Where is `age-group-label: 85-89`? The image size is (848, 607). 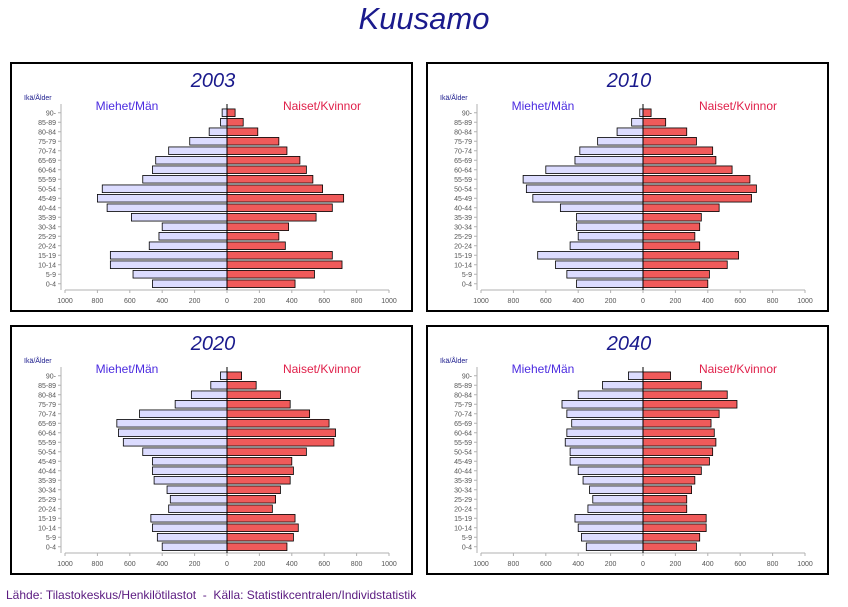
age-group-label: 85-89 is located at coordinates (463, 386).